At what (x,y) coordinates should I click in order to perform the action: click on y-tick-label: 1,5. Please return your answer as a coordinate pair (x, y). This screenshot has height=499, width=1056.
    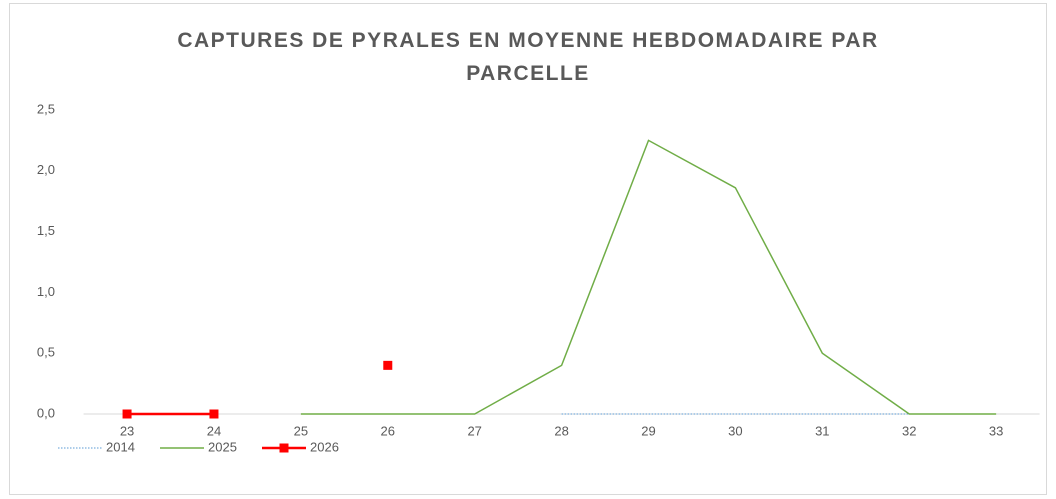
    Looking at the image, I should click on (46, 230).